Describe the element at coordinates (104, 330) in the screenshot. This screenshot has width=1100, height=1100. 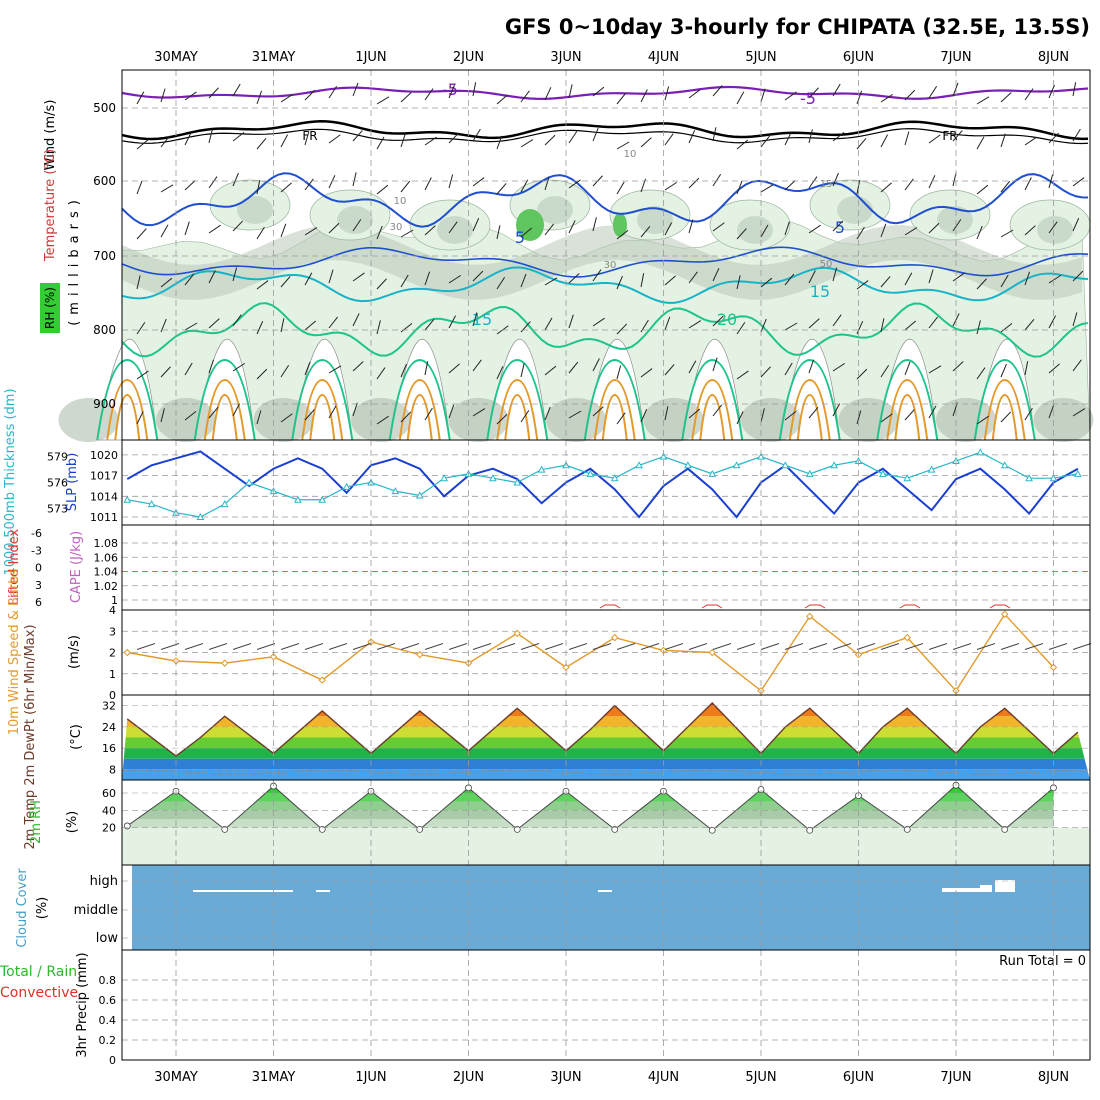
I see `pressure-tick-label: 800` at that location.